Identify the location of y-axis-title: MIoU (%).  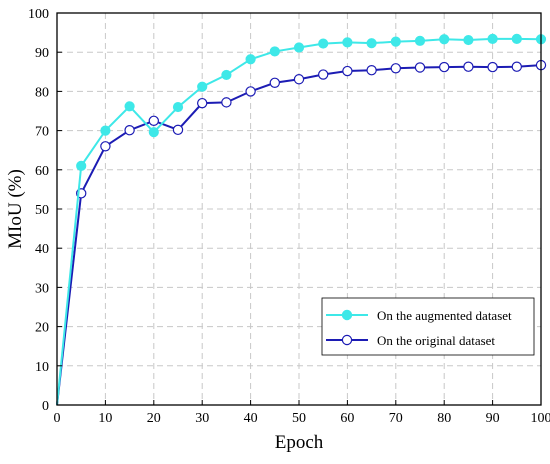
(15, 209).